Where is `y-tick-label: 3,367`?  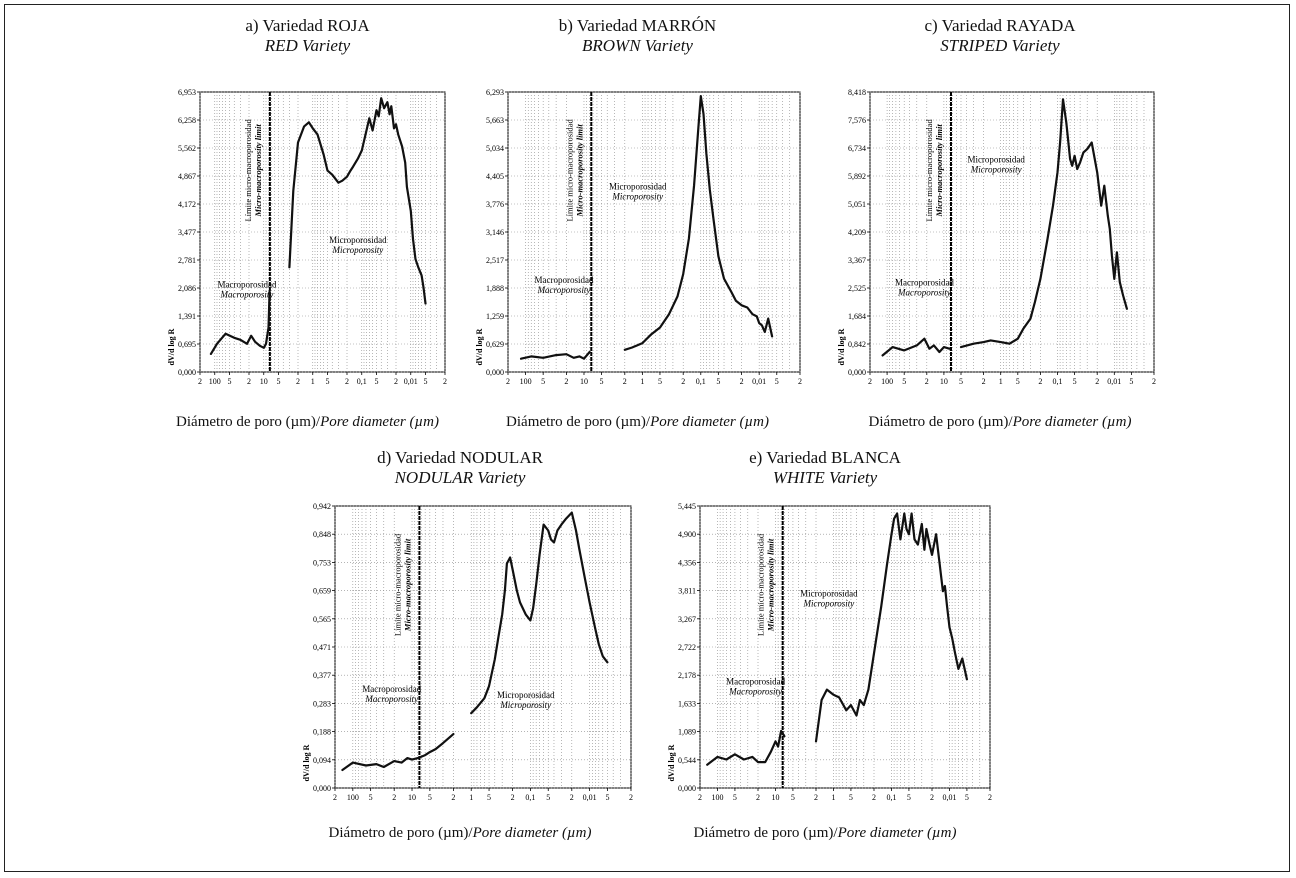
y-tick-label: 3,367 is located at coordinates (857, 260).